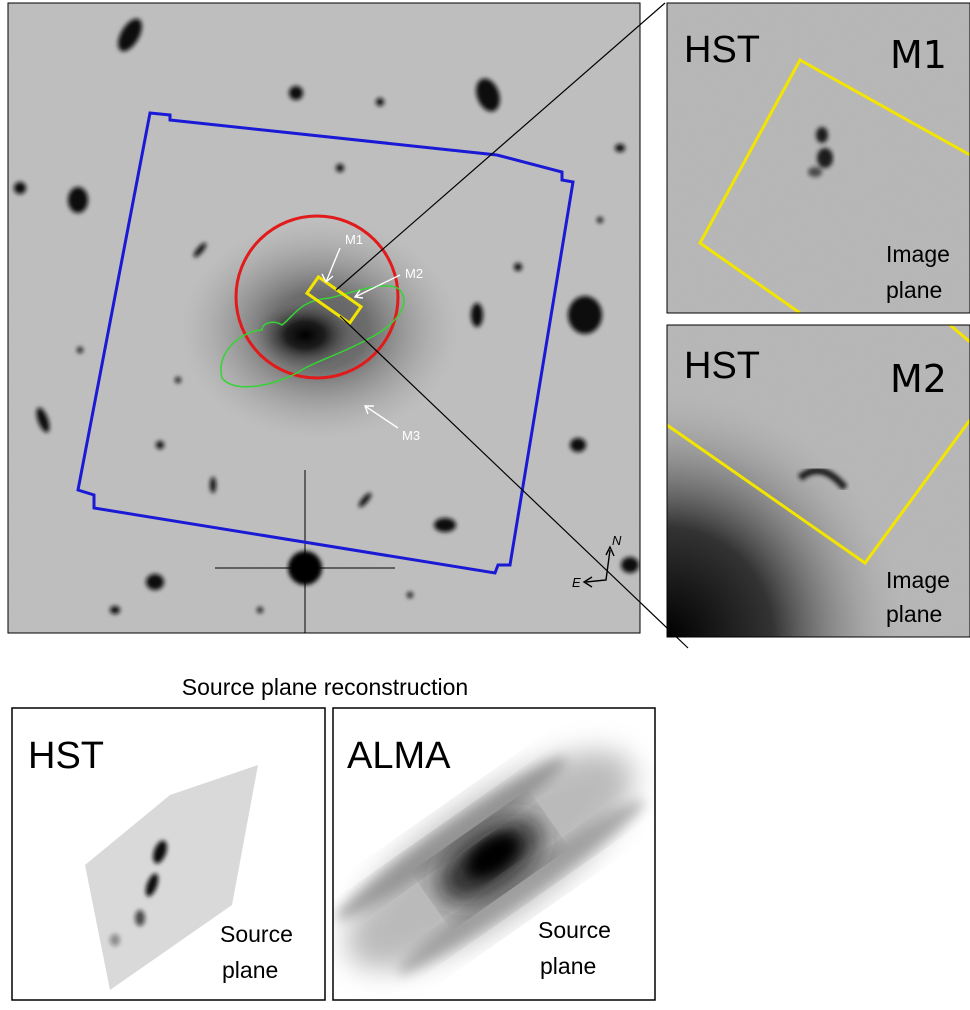  What do you see at coordinates (361, 338) in the screenshot?
I see `arrows` at bounding box center [361, 338].